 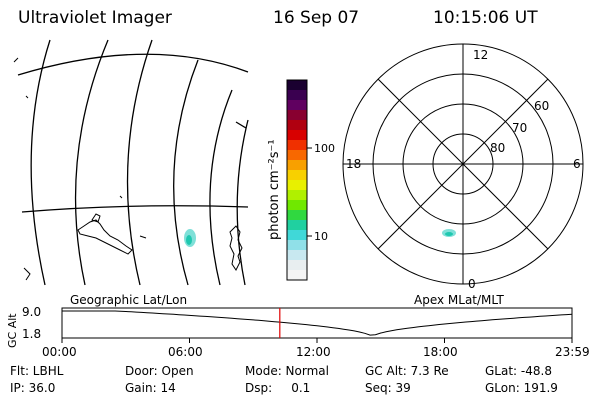 I want to click on polar-projection-label: Apex MLat/MLT, so click(x=459, y=300).